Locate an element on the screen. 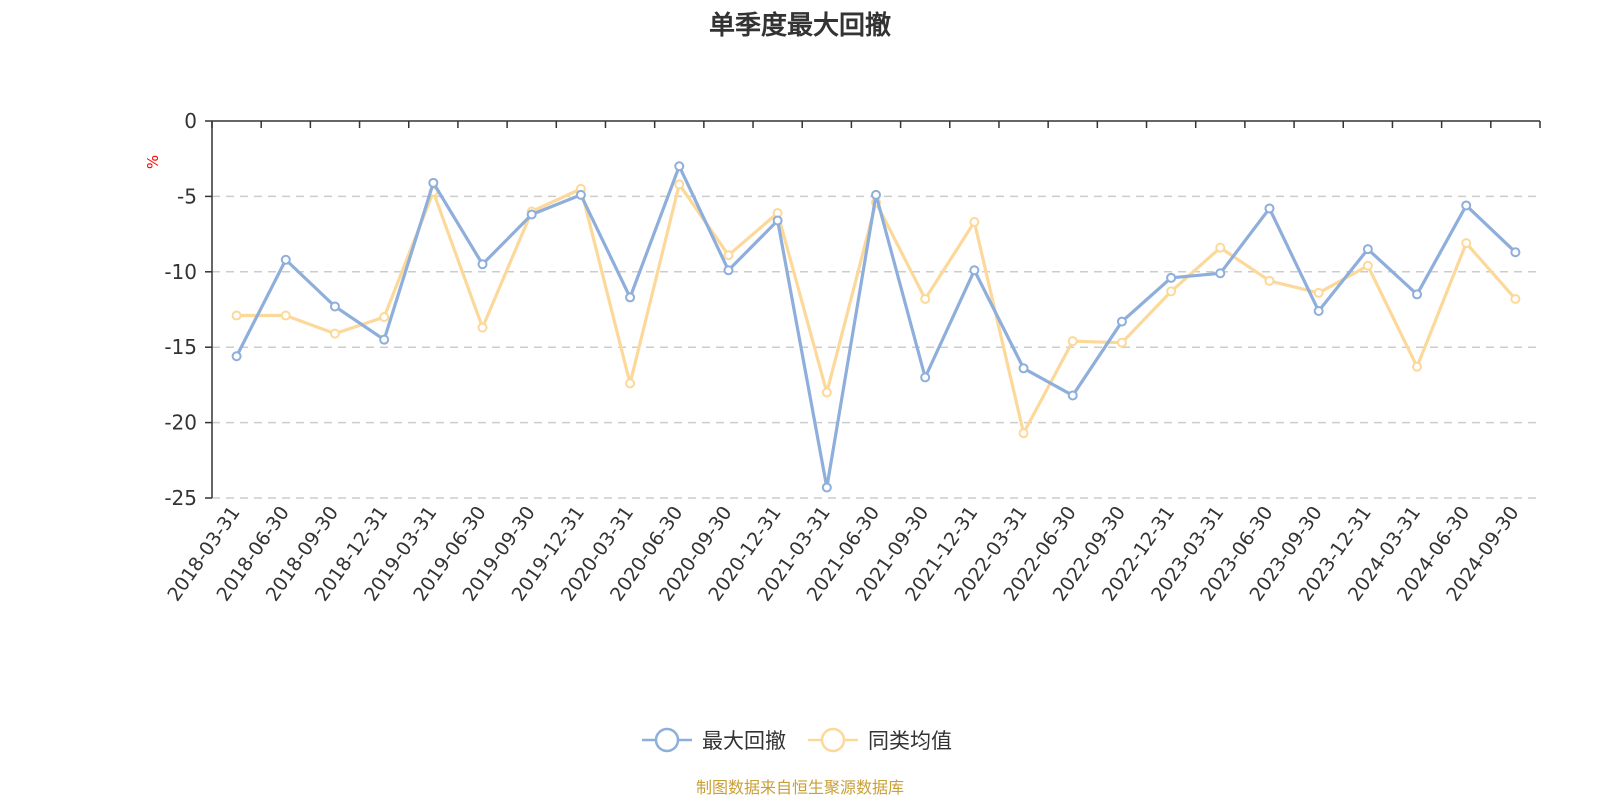  y-tick-label: -20 is located at coordinates (180, 423).